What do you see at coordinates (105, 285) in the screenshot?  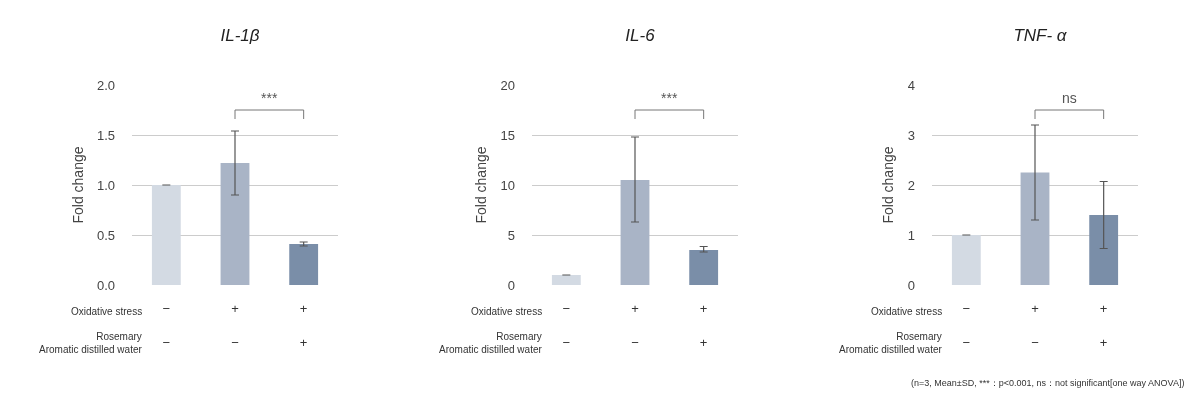 I see `y-tick-label: 0.0` at bounding box center [105, 285].